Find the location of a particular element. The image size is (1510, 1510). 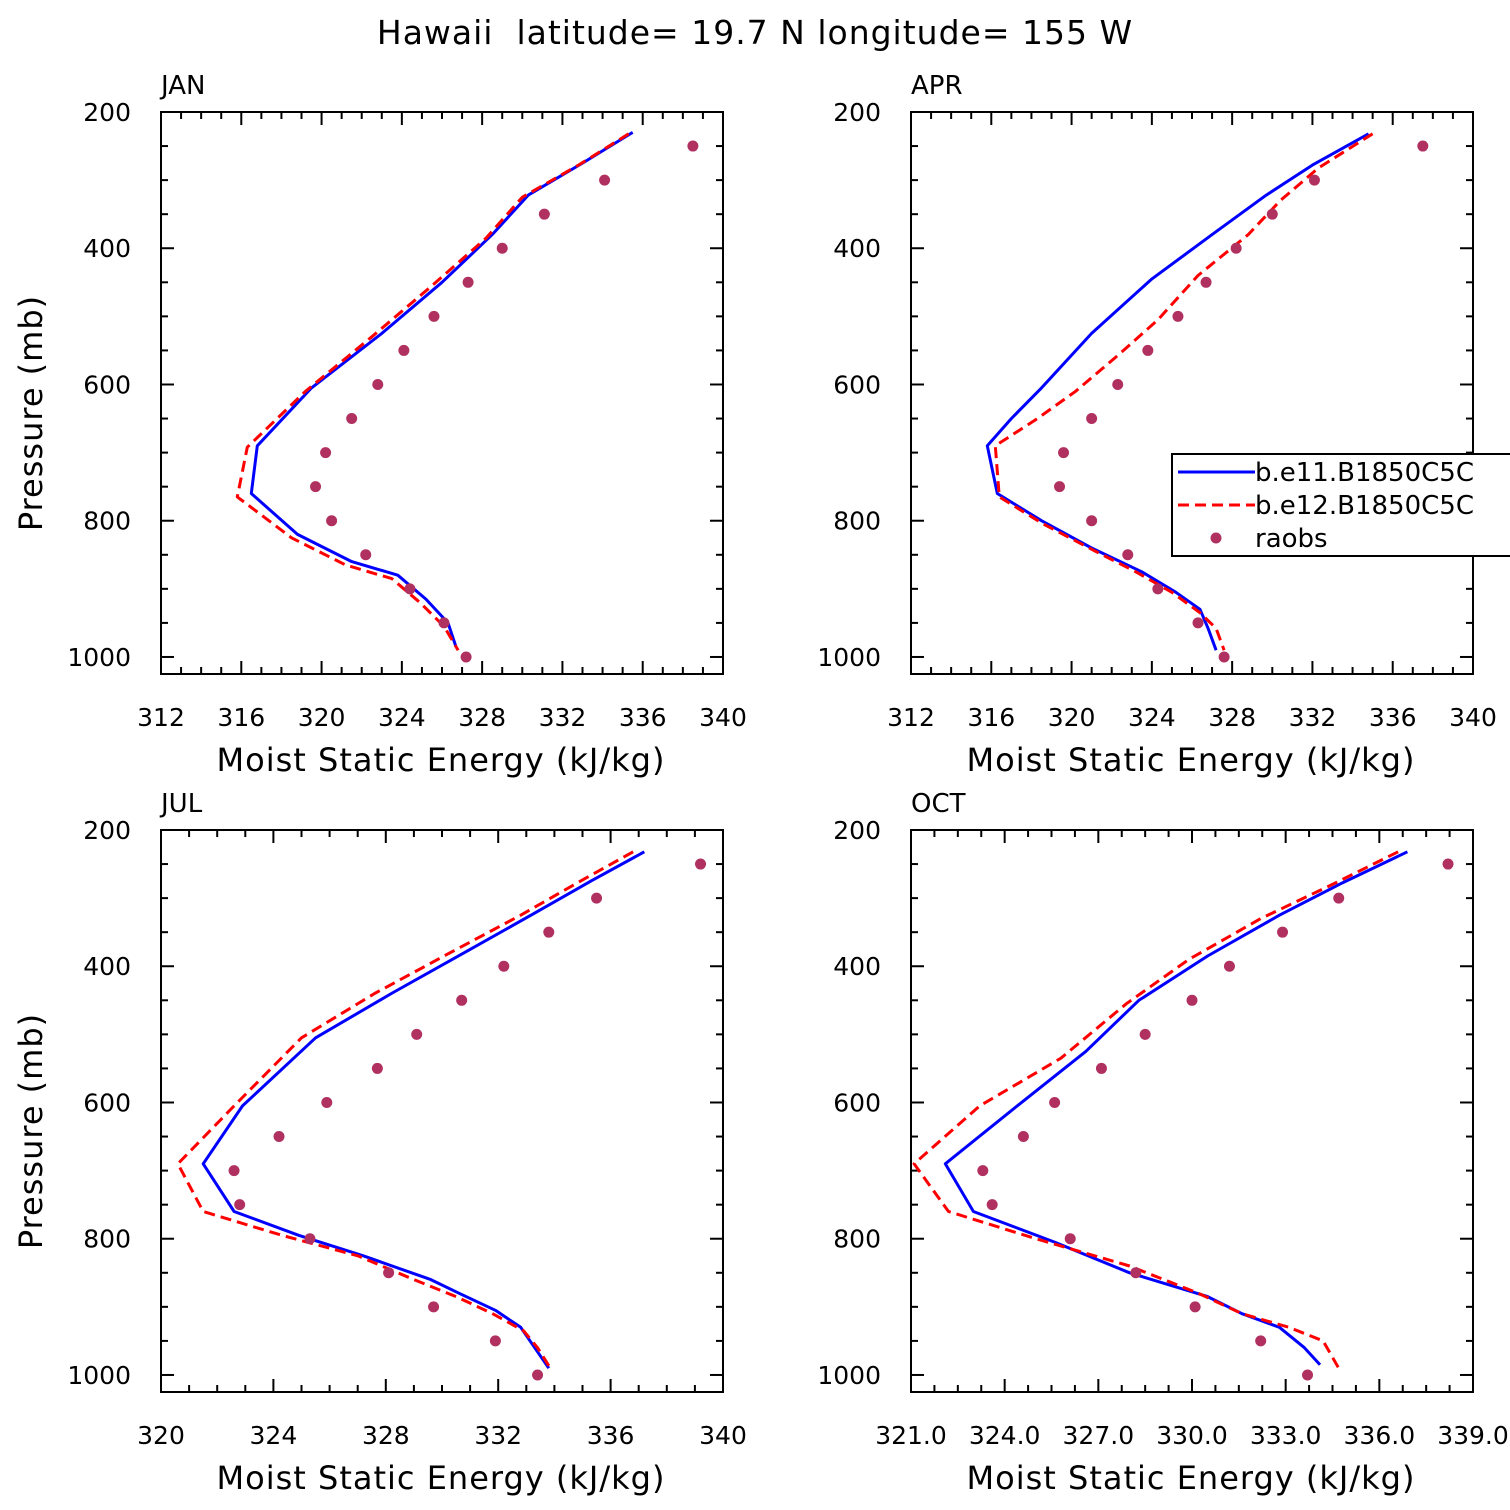

panel-label: OCT is located at coordinates (938, 804).